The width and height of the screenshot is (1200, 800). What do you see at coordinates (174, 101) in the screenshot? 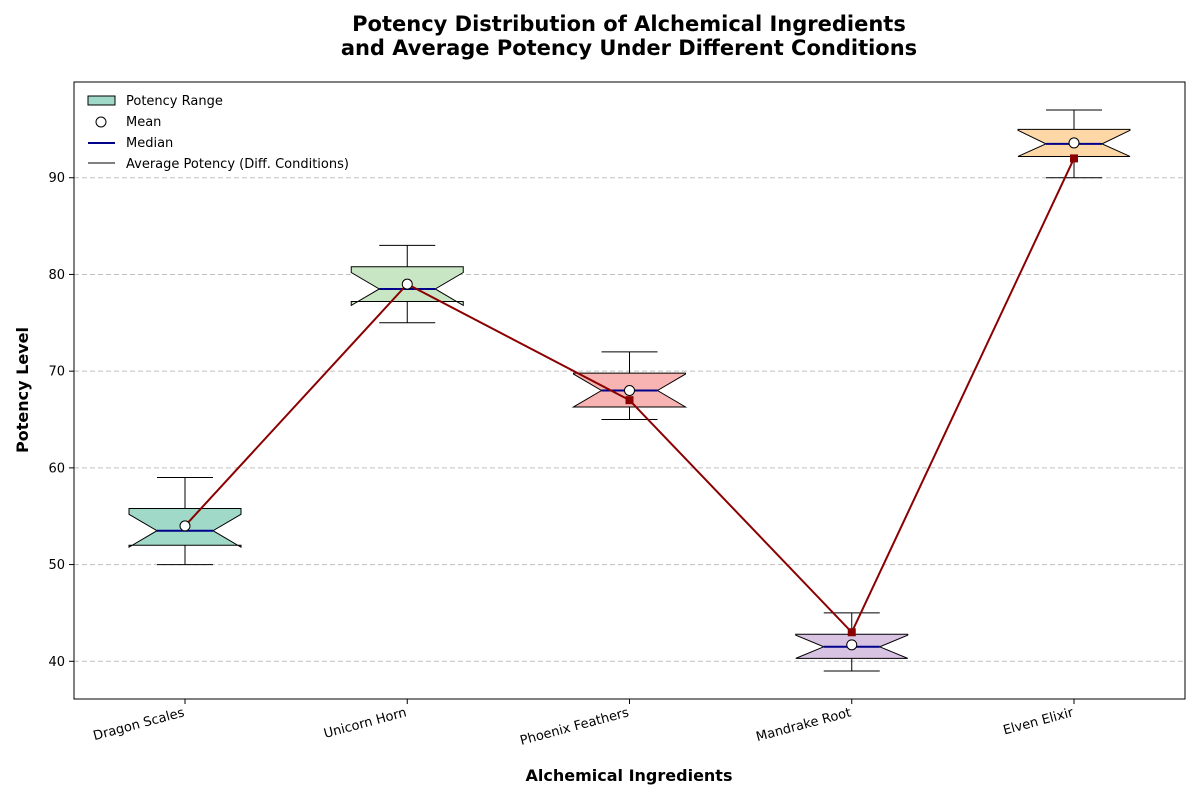
I see `legend-label-potency-range: Potency Range` at bounding box center [174, 101].